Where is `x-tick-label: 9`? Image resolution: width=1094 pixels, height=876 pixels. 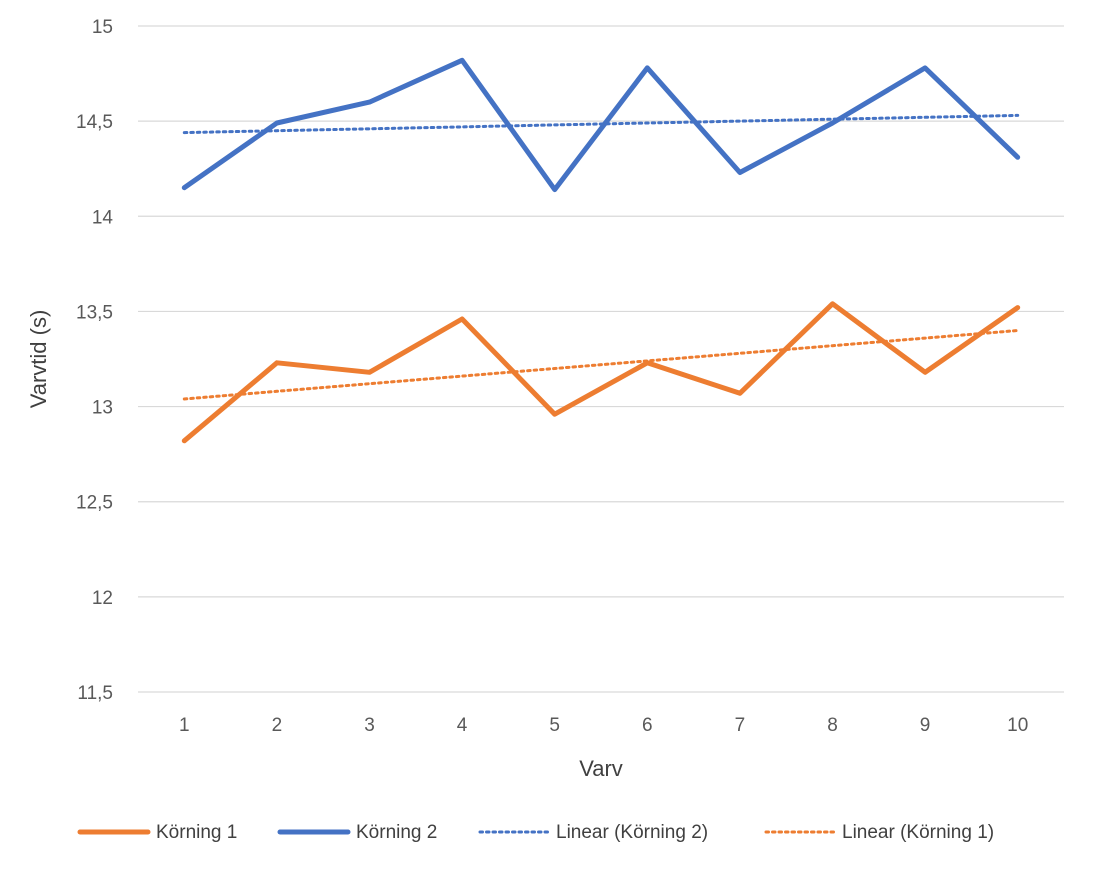
x-tick-label: 9 is located at coordinates (925, 725).